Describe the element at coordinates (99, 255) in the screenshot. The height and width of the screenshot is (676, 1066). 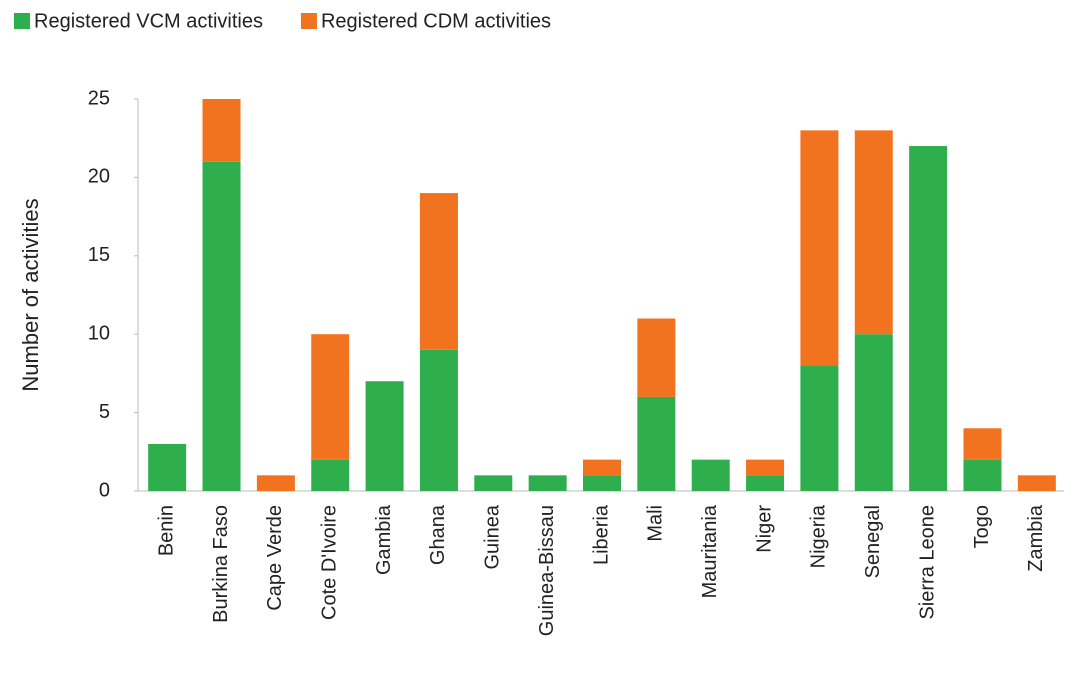
I see `y-tick-label: 15` at that location.